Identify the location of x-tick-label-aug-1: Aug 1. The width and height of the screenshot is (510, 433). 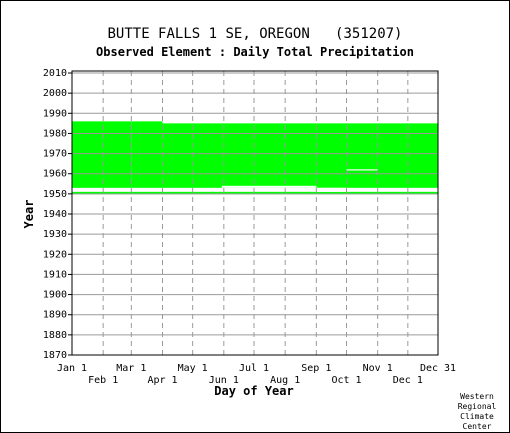
(285, 380).